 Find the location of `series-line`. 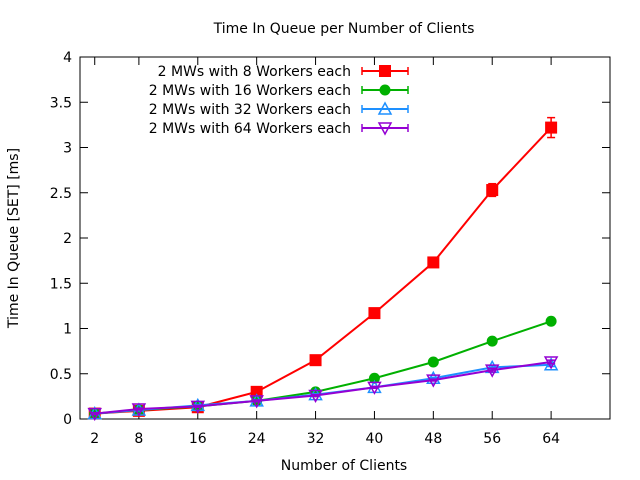

series-line is located at coordinates (323, 367).